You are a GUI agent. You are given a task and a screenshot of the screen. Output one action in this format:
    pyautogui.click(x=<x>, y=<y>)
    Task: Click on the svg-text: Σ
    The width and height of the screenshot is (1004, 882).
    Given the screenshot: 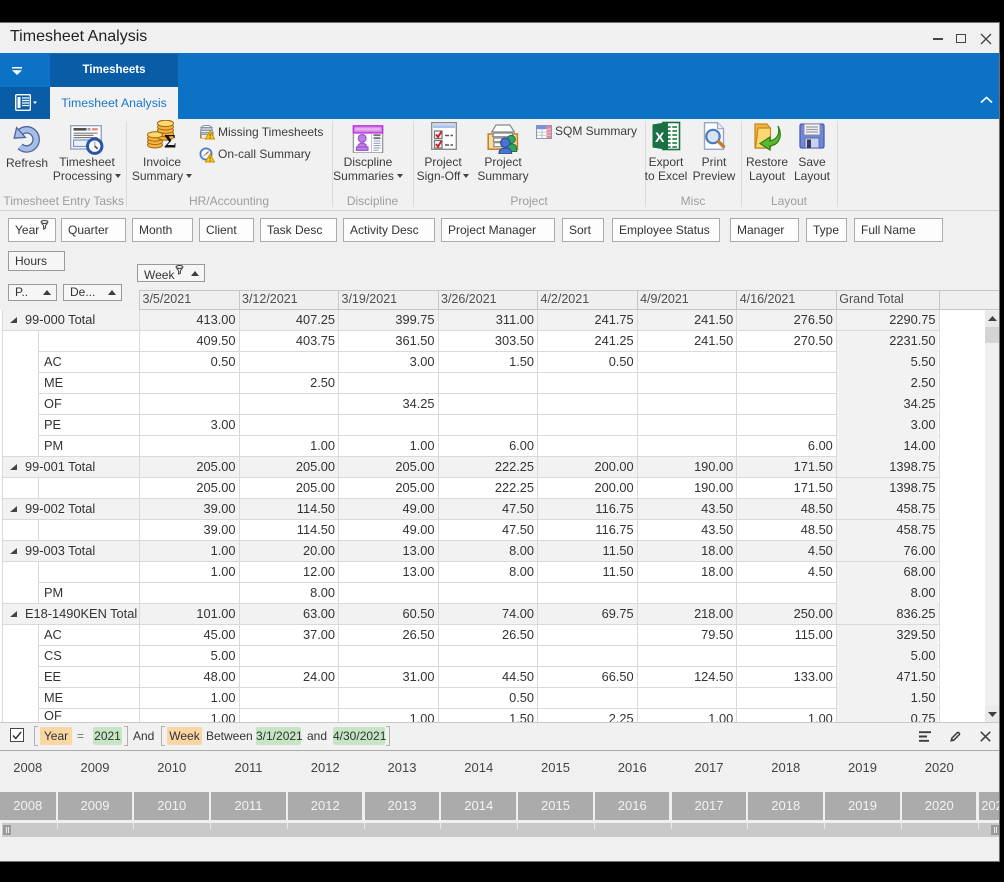 What is the action you would take?
    pyautogui.click(x=170, y=142)
    